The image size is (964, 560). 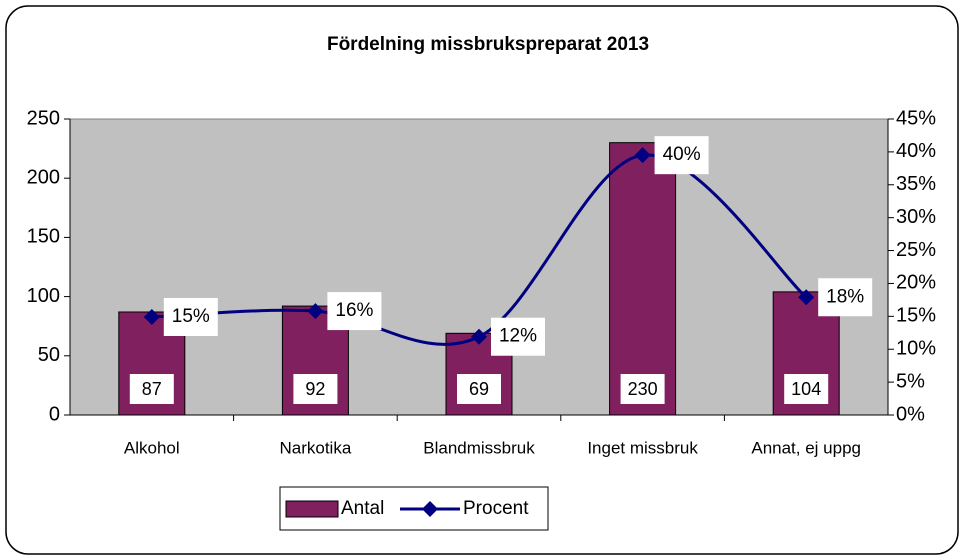 What do you see at coordinates (806, 447) in the screenshot?
I see `x-tick-label: Annat, ej uppg` at bounding box center [806, 447].